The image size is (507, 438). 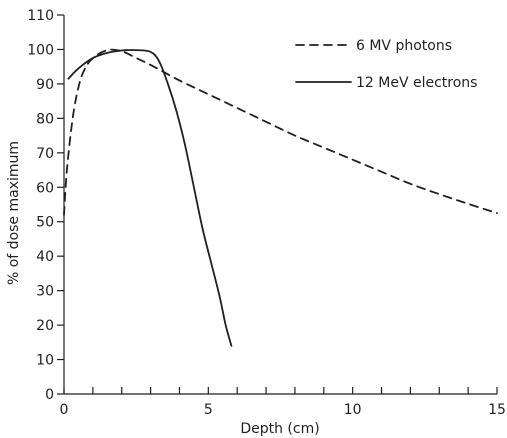 I want to click on y-axis: 0 10 20 30 40 50 60 70 80 90 100 110, so click(x=46, y=205).